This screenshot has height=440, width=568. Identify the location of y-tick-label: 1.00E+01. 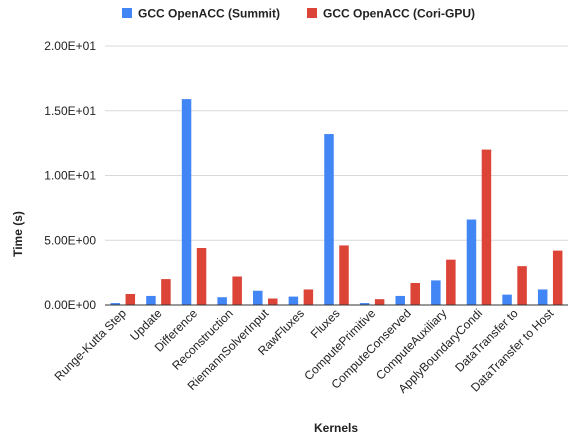
(70, 176).